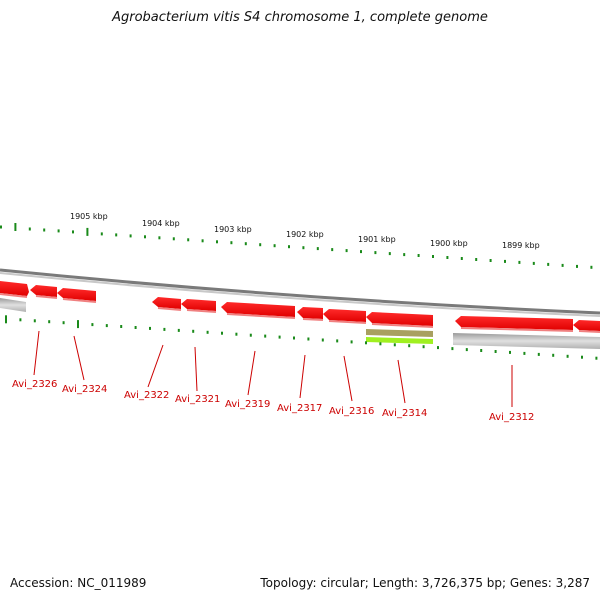 The height and width of the screenshot is (600, 600). I want to click on gene-highlight-top, so click(399, 333).